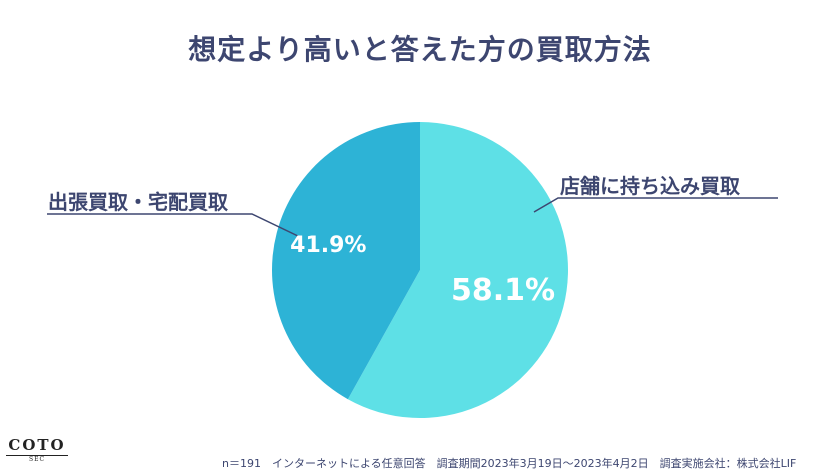  I want to click on slice-label-tenpo: 店舗に持ち込み買取, so click(650, 186).